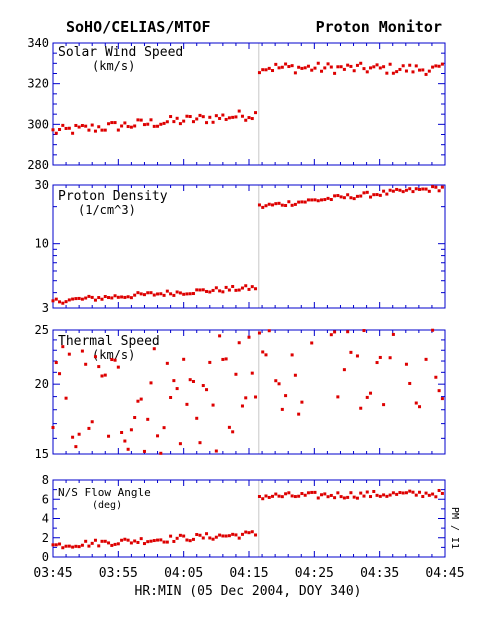  What do you see at coordinates (42, 244) in the screenshot?
I see `y-tick-label: 10` at bounding box center [42, 244].